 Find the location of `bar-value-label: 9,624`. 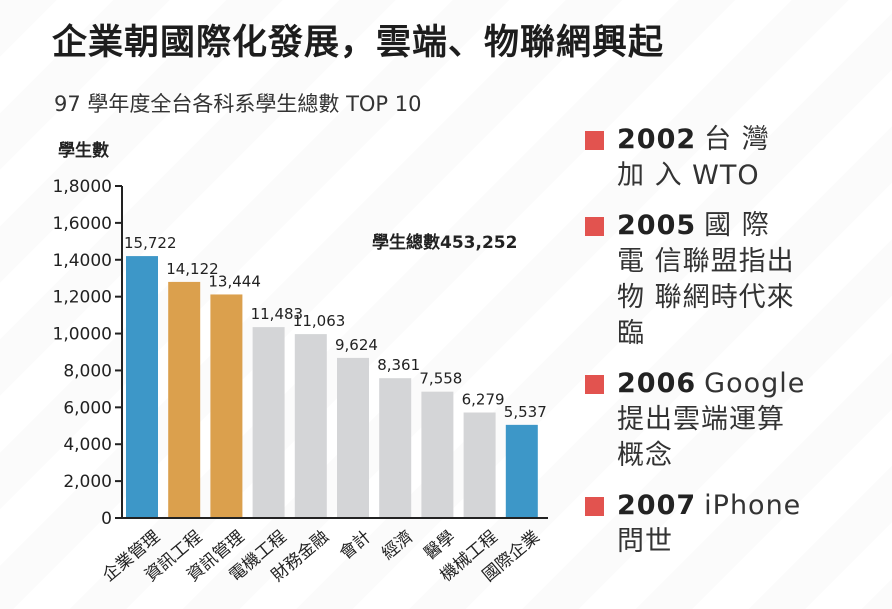

bar-value-label: 9,624 is located at coordinates (356, 345).